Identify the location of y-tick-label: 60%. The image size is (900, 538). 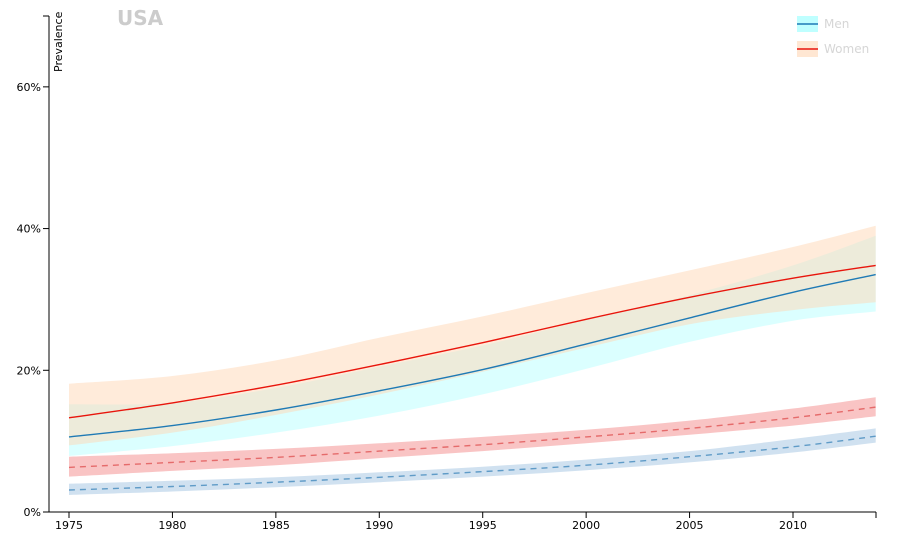
(29, 87).